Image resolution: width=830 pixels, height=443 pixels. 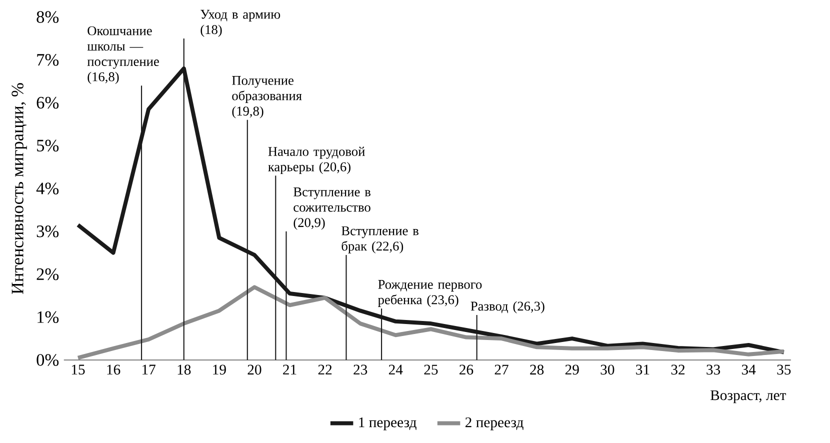 I want to click on x-tick-label: 23, so click(x=361, y=369).